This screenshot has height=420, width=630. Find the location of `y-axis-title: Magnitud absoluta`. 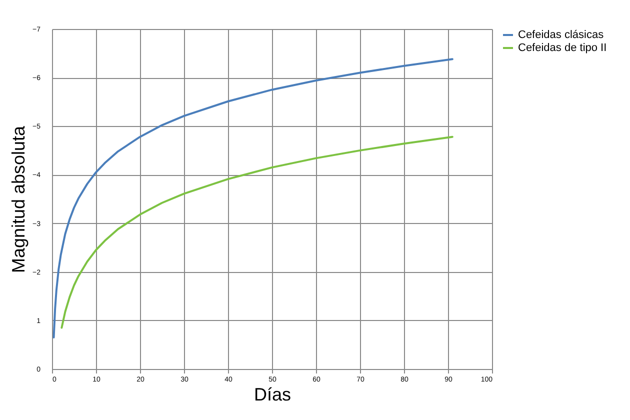

y-axis-title: Magnitud absoluta is located at coordinates (18, 199).